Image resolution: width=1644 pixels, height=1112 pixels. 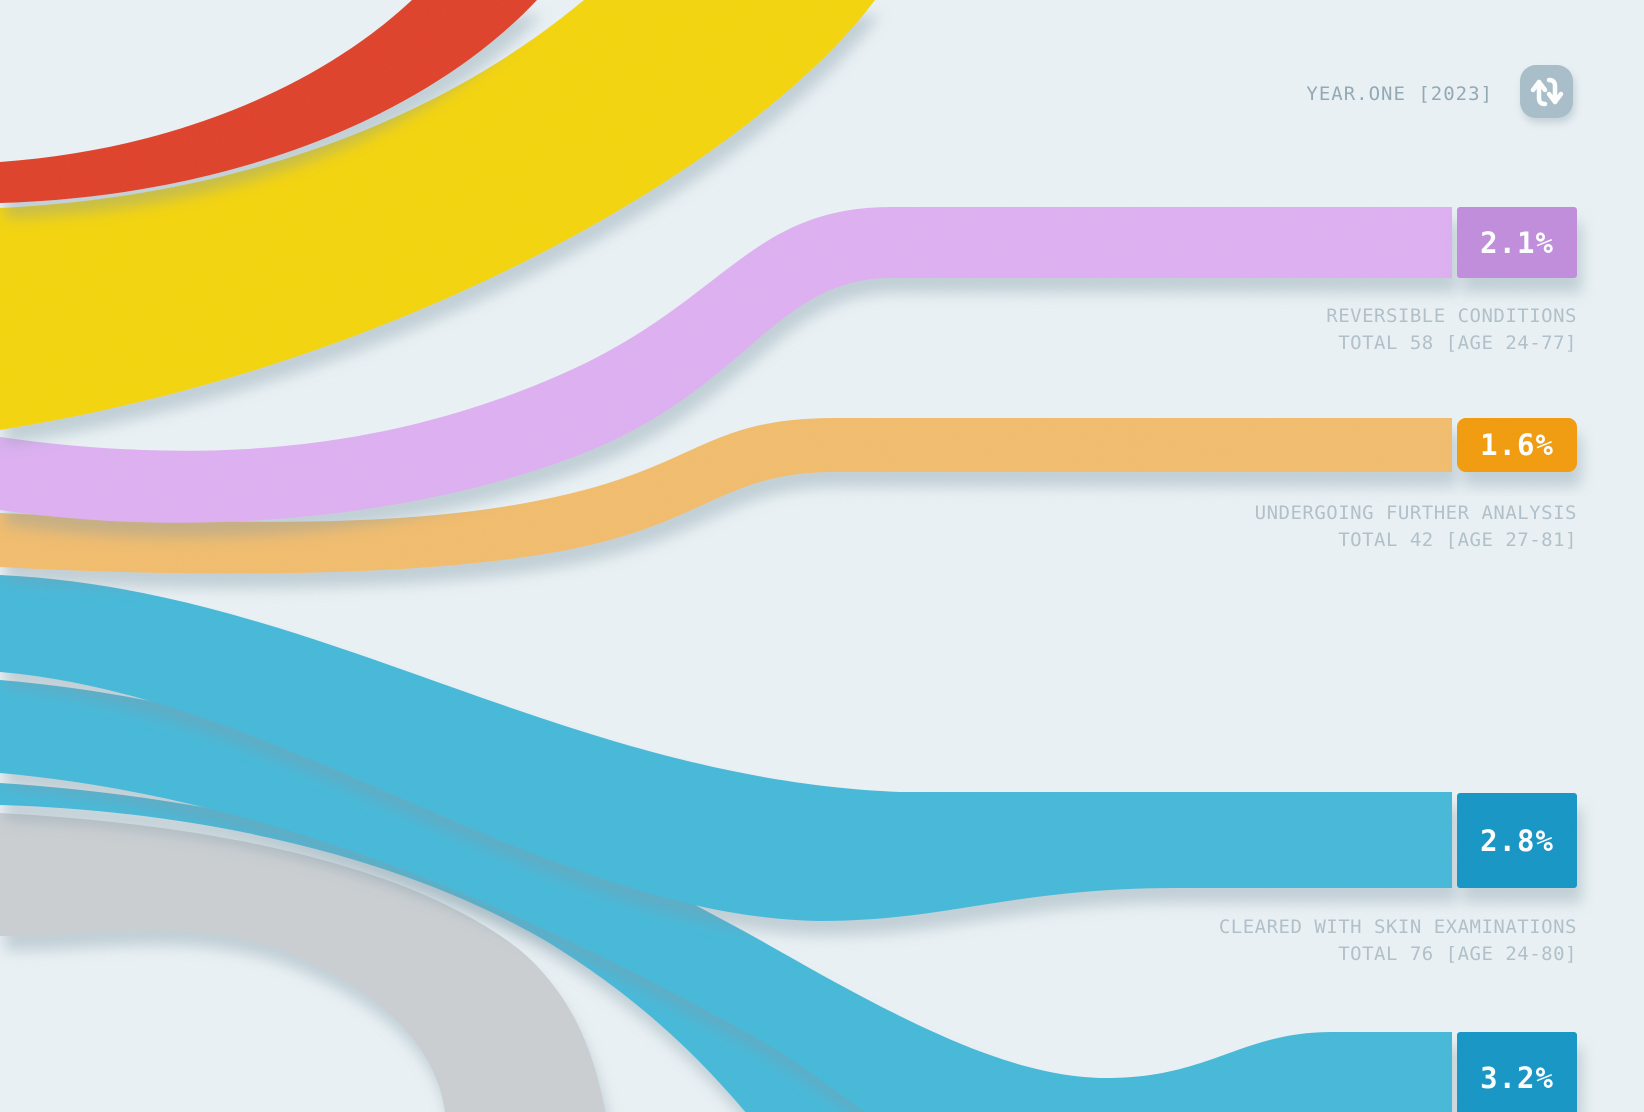 What do you see at coordinates (1517, 841) in the screenshot?
I see `node-value-cleared-with-skin-examinations: 2.8%` at bounding box center [1517, 841].